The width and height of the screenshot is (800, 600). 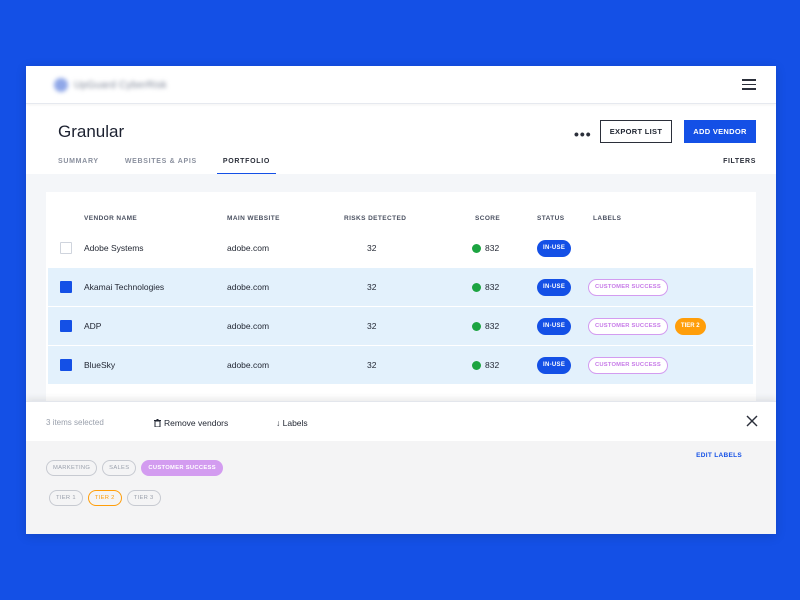 What do you see at coordinates (157, 423) in the screenshot?
I see `trash-icon` at bounding box center [157, 423].